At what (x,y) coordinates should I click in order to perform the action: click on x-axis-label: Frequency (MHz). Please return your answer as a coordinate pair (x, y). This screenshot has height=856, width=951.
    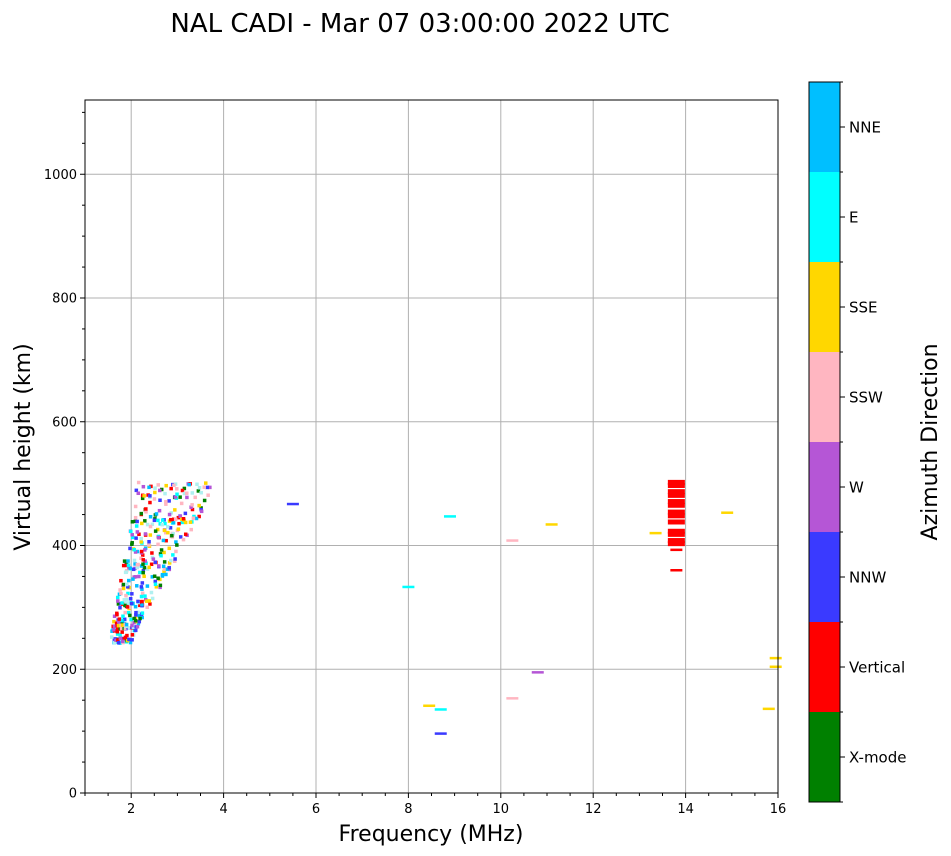
    Looking at the image, I should click on (431, 834).